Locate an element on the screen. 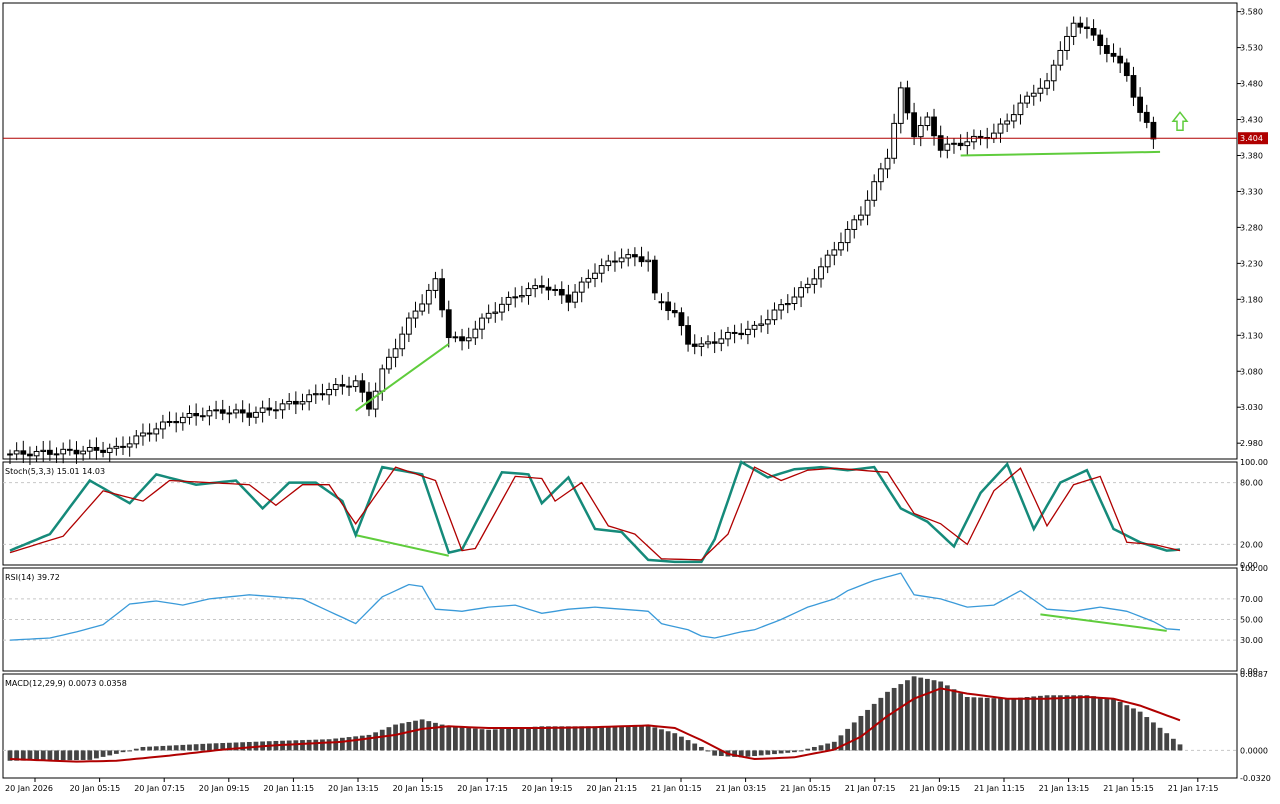 The width and height of the screenshot is (1280, 804). buy-arrow-icon is located at coordinates (1180, 121).